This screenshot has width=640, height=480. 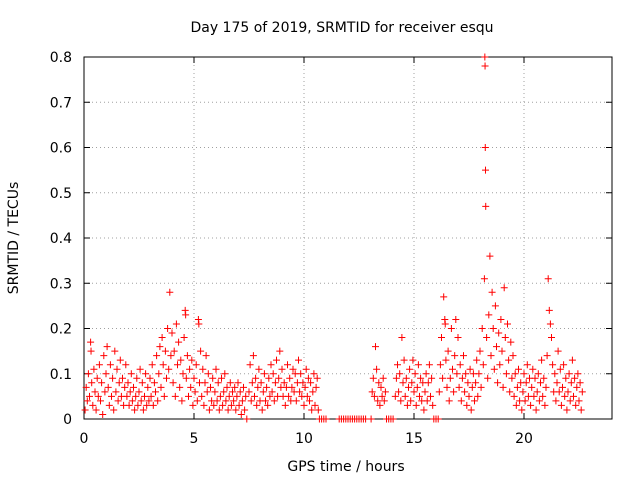 I want to click on y-tick-label: 0.7, so click(x=61, y=103).